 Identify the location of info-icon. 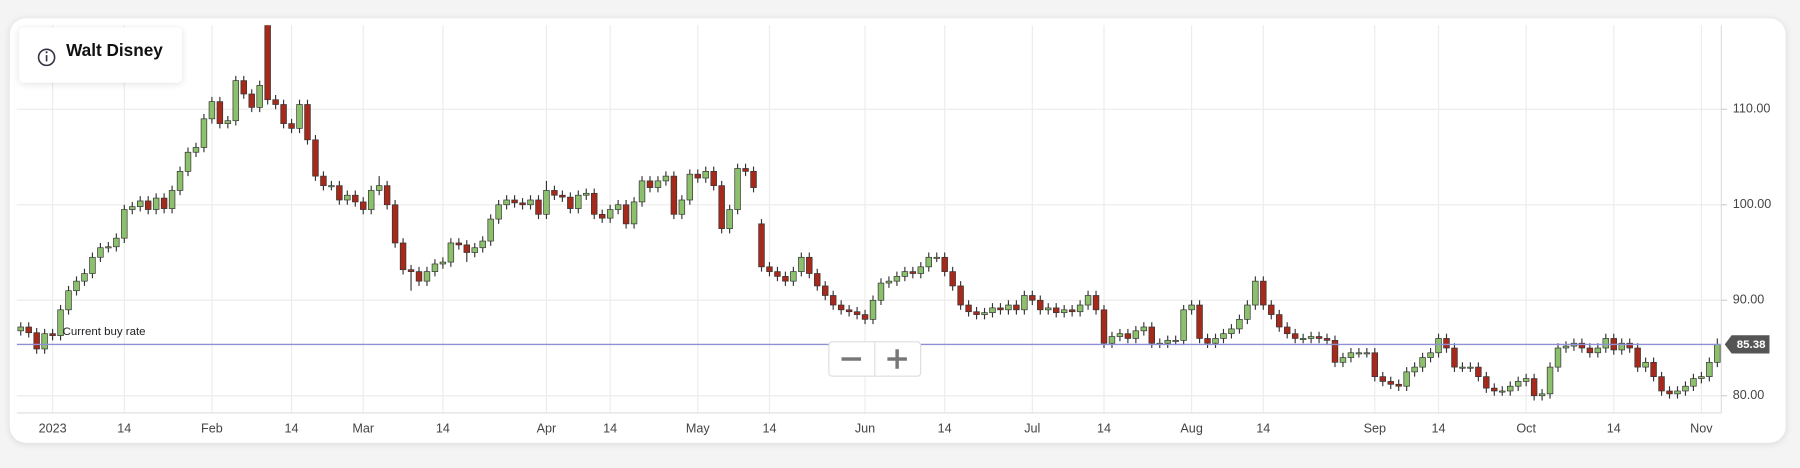
(46, 57).